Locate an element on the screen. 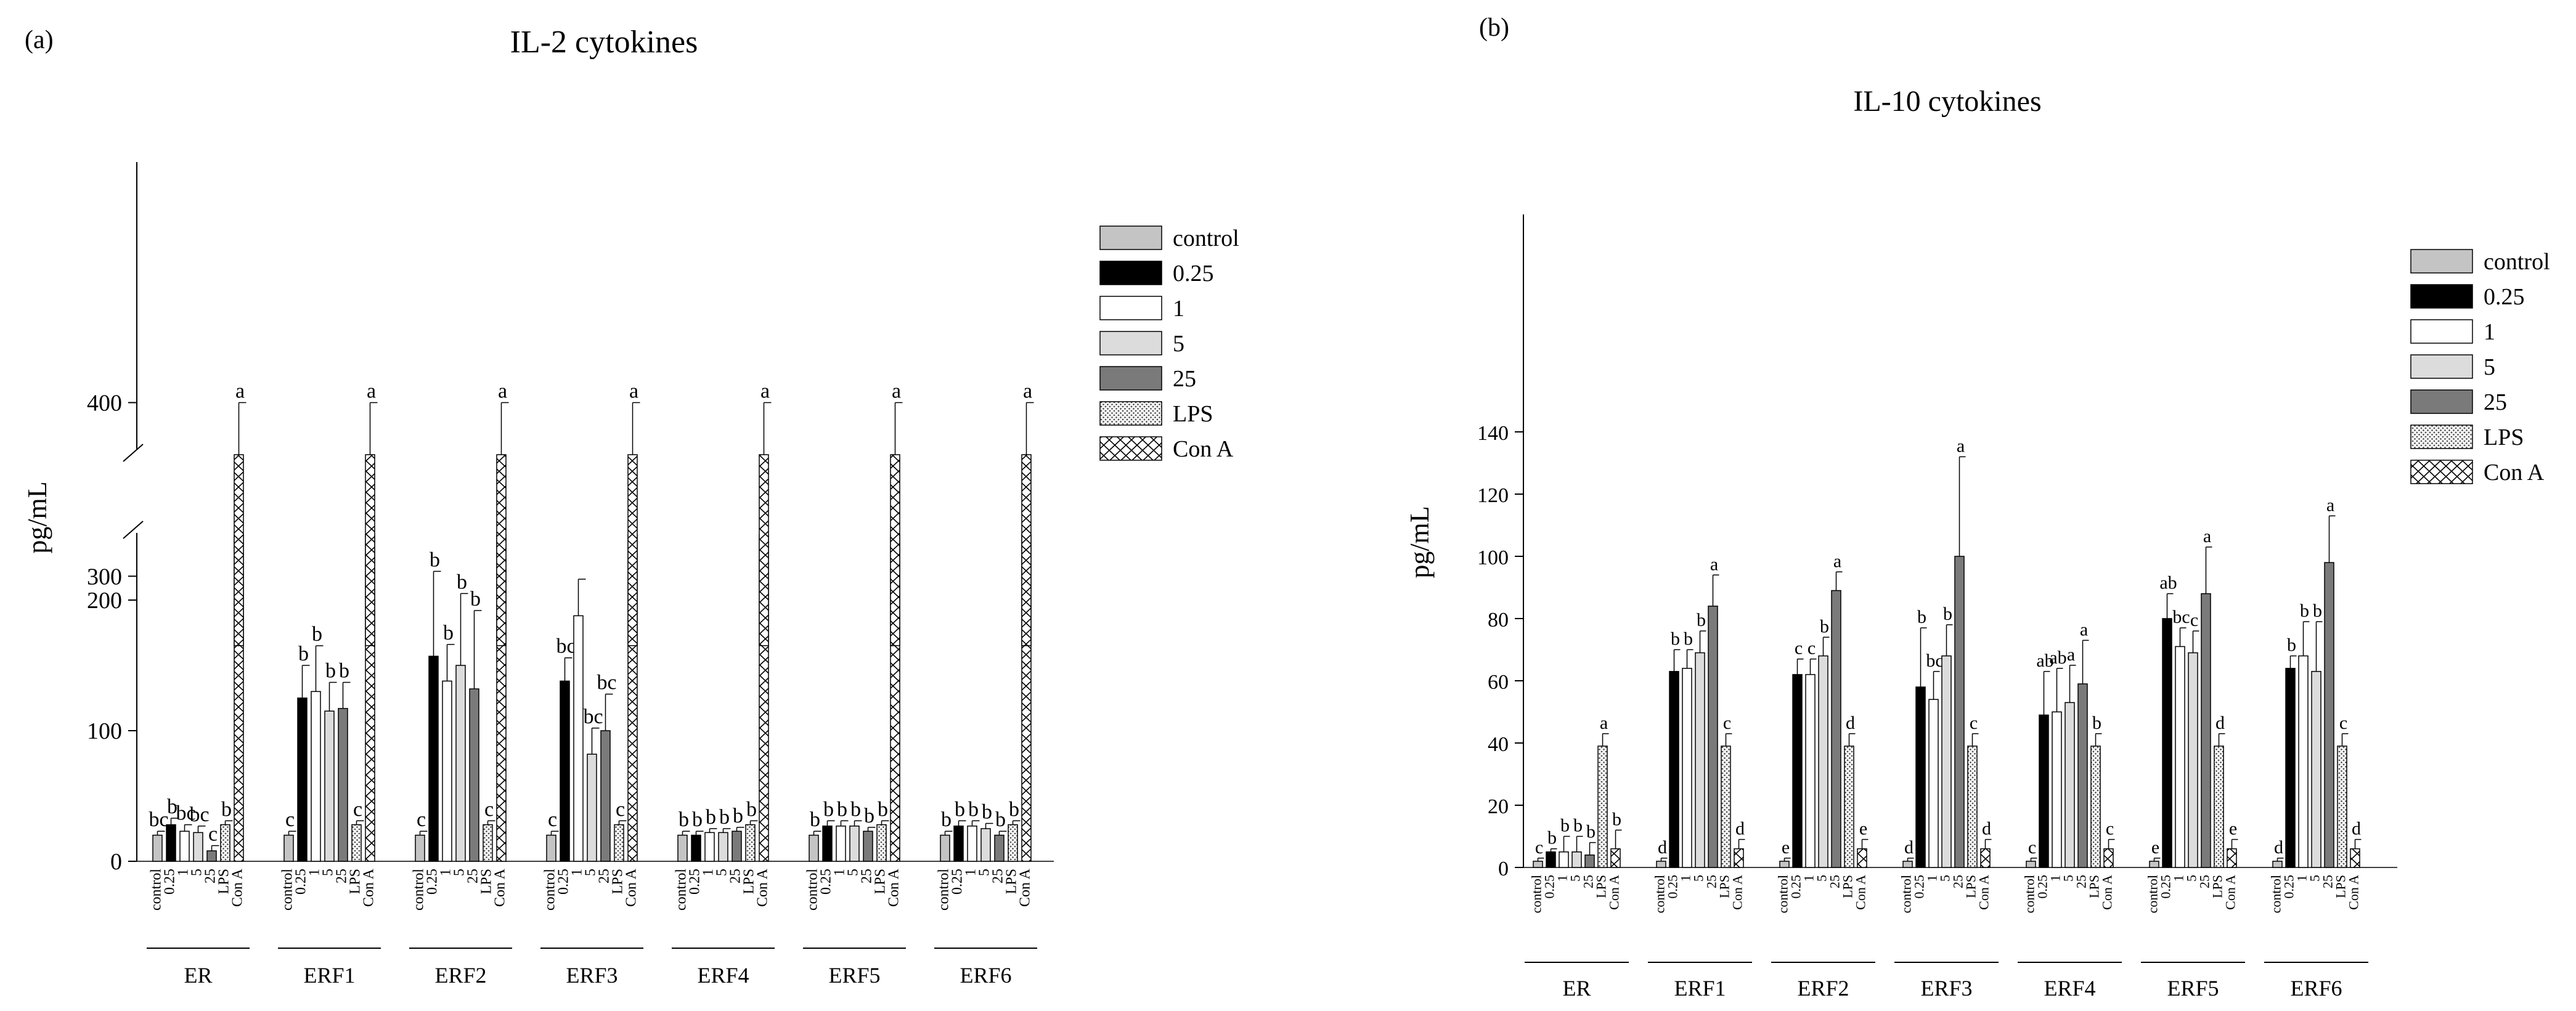 This screenshot has width=2576, height=1011. sig-letter-erf3-0-25: bc is located at coordinates (566, 646).